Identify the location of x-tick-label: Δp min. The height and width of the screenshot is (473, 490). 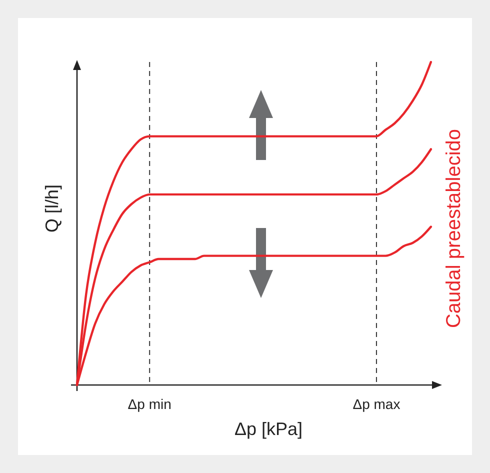
(150, 404).